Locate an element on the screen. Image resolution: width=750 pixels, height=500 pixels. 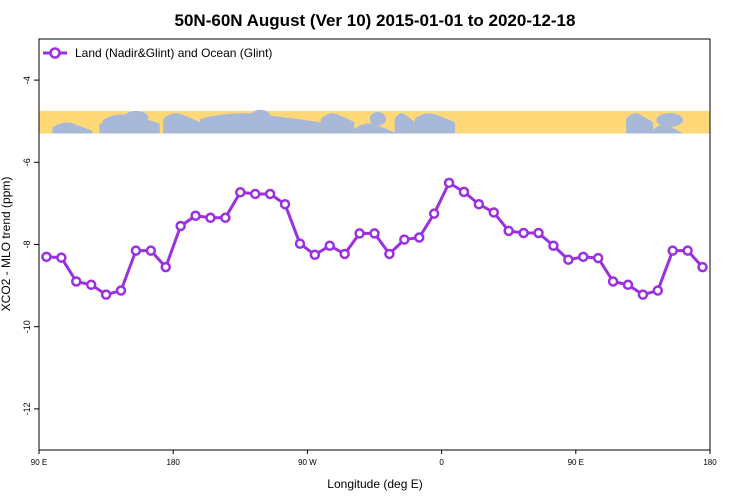
x-tick-label: 90 W is located at coordinates (307, 462).